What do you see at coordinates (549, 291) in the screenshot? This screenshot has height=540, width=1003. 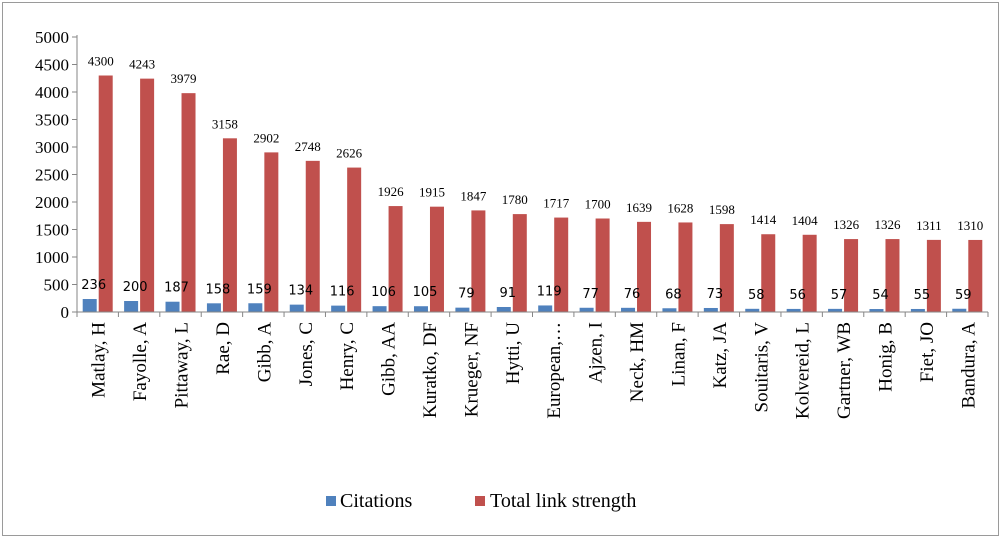 I see `data-label-citations: 119` at bounding box center [549, 291].